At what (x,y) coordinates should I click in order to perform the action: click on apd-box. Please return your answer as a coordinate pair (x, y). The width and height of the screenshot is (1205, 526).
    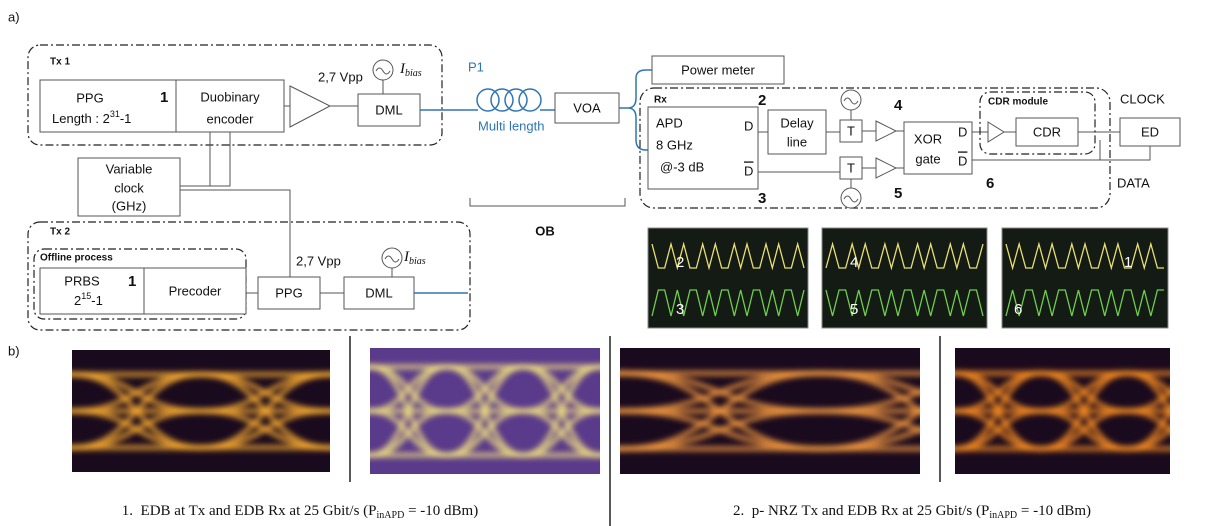
    Looking at the image, I should click on (703, 148).